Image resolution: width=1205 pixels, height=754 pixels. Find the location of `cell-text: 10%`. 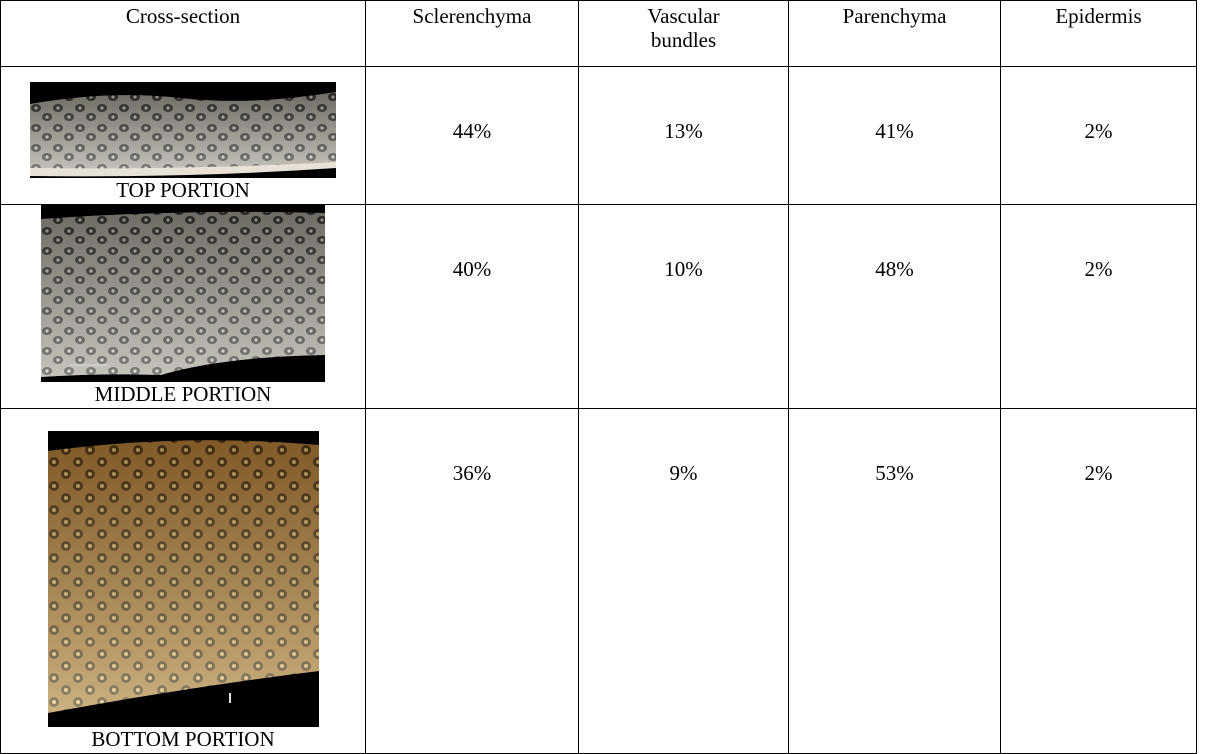

cell-text: 10% is located at coordinates (683, 269).